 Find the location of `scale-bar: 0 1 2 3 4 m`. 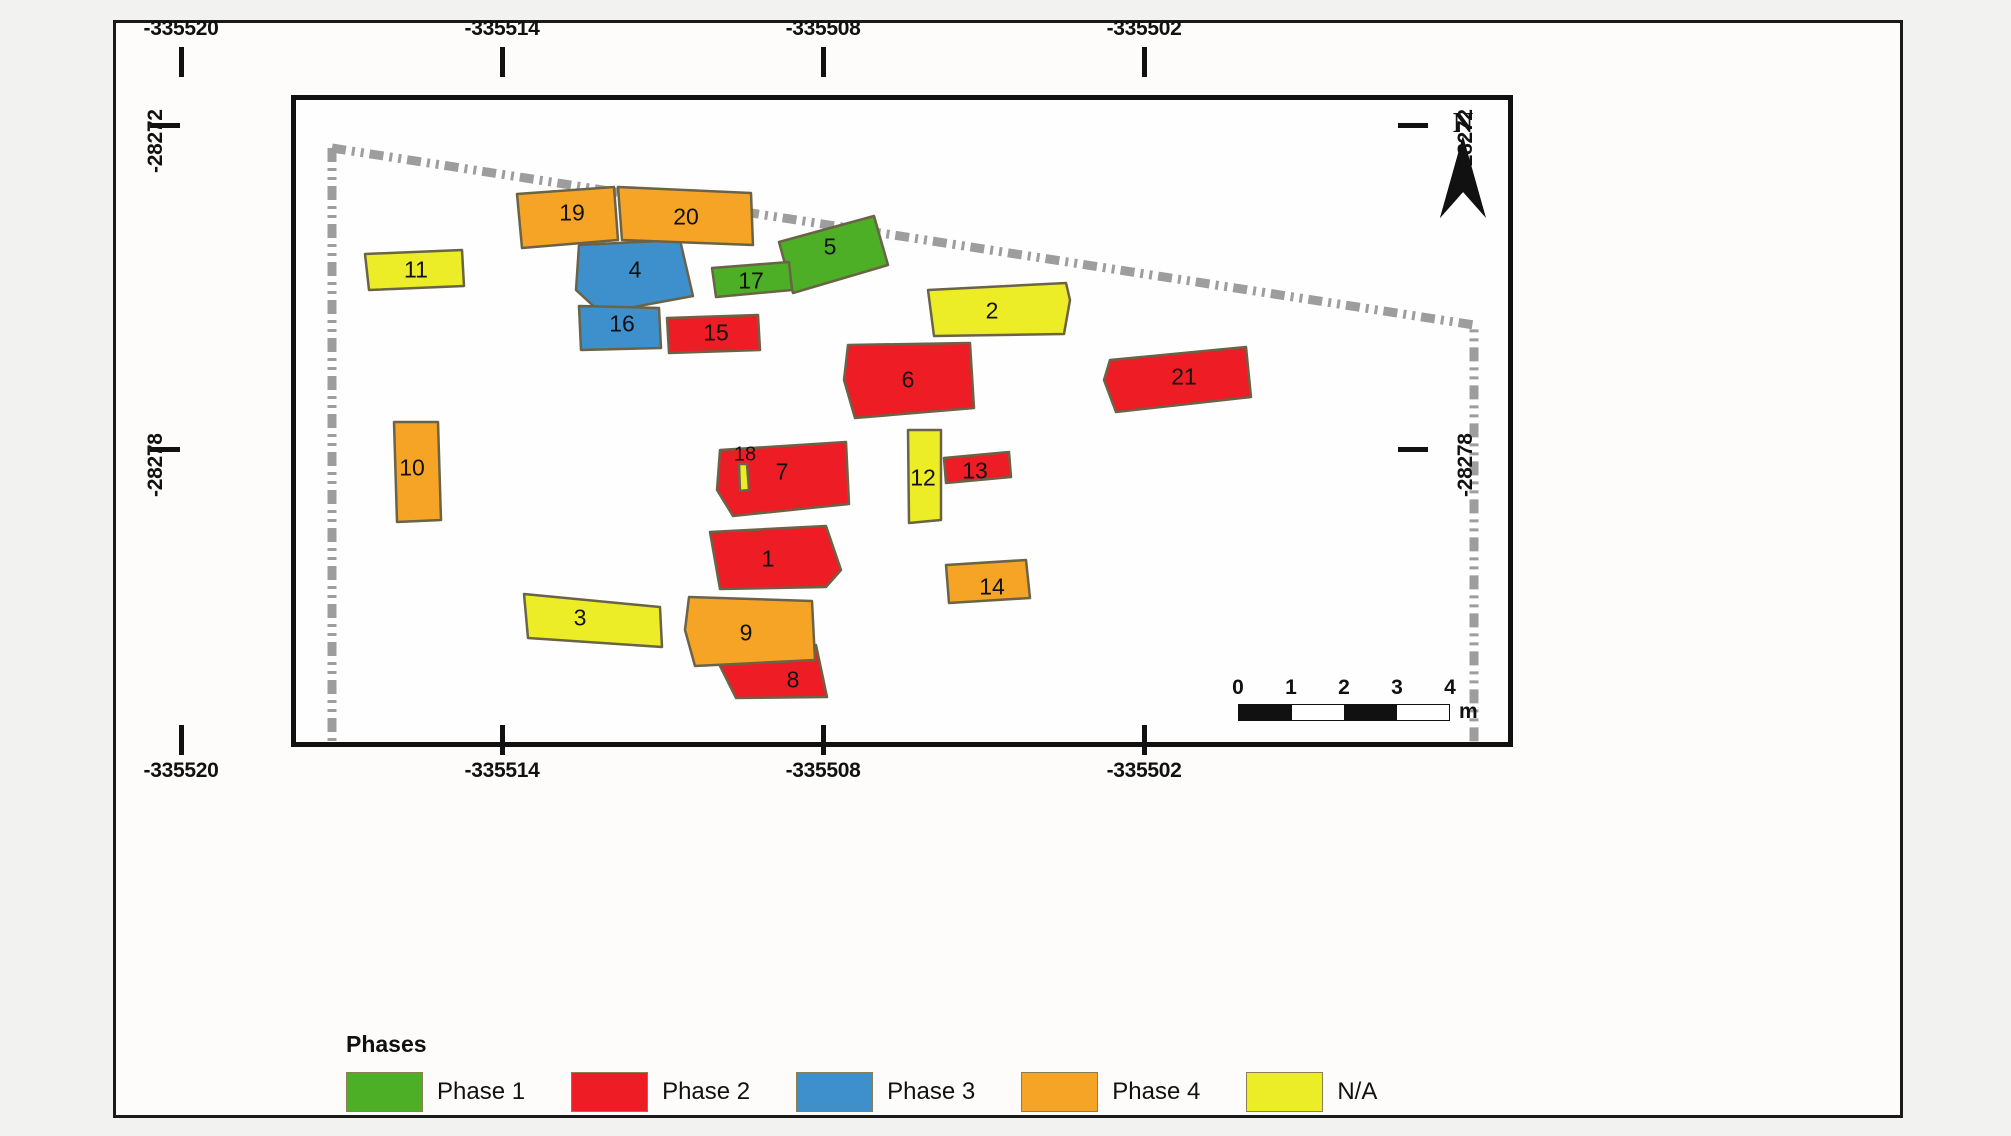

scale-bar: 0 1 2 3 4 m is located at coordinates (1359, 700).